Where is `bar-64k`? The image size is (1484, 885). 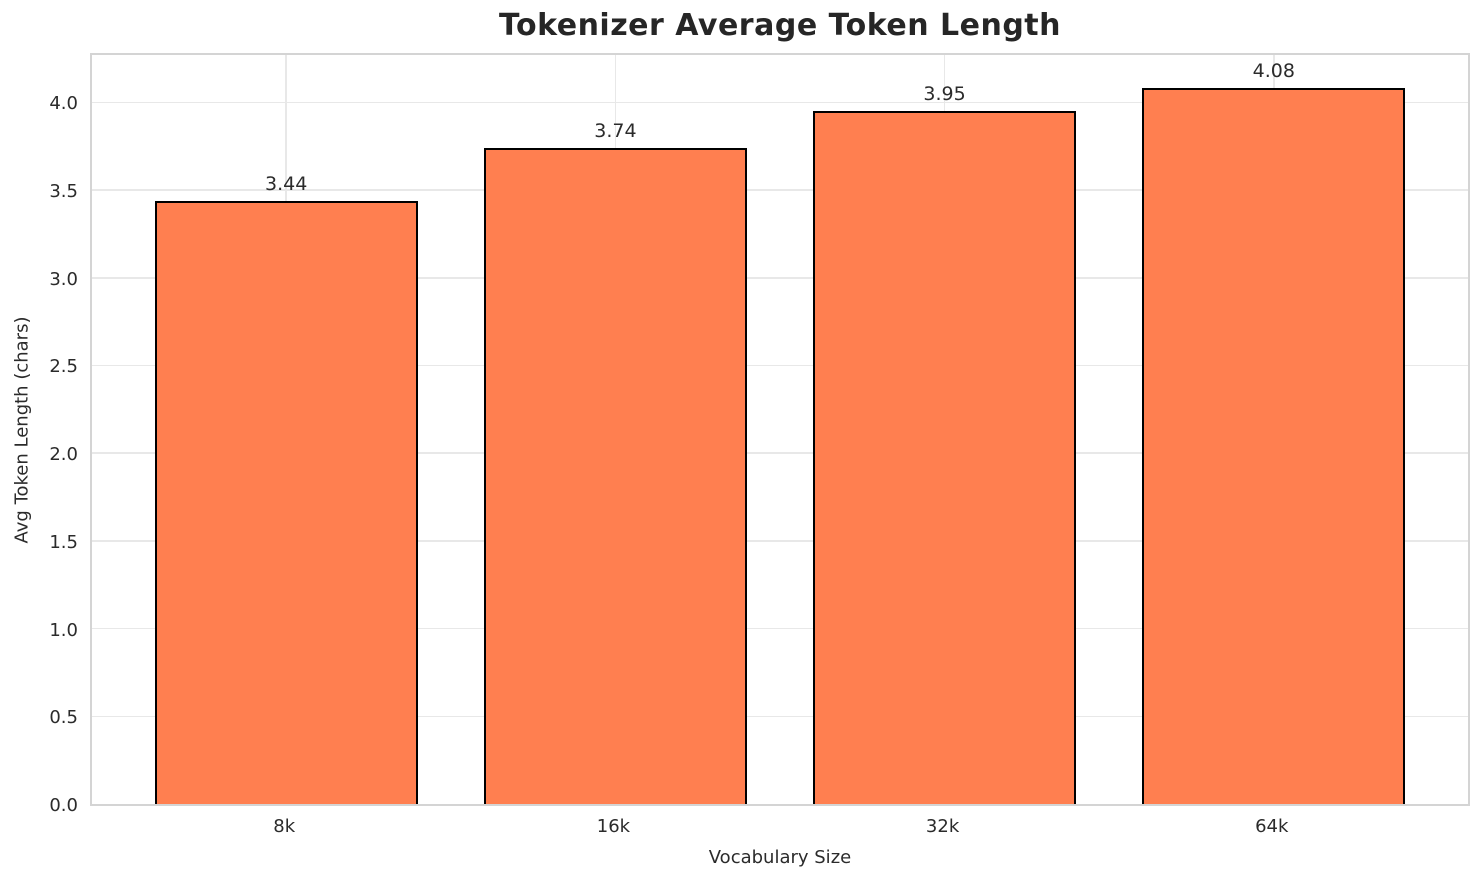
bar-64k is located at coordinates (1274, 446).